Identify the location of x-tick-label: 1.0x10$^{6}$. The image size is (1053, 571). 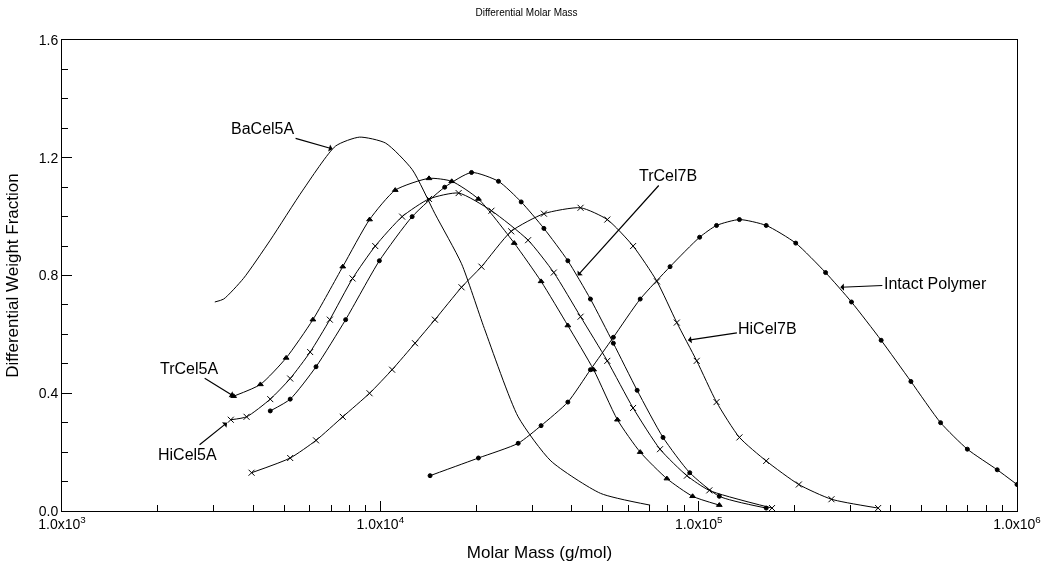
(1017, 522).